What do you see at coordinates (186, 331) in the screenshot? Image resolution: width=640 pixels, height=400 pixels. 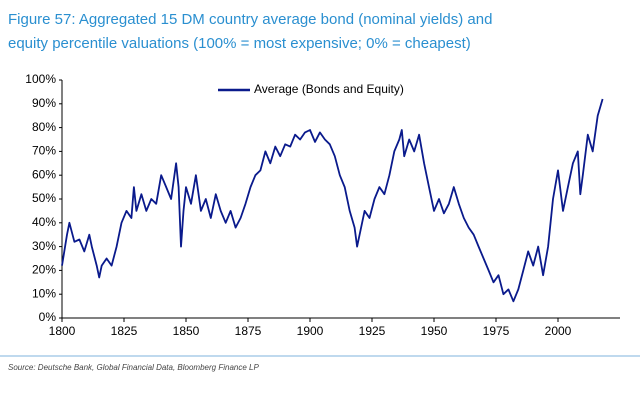 I see `x-tick-label: 1850` at bounding box center [186, 331].